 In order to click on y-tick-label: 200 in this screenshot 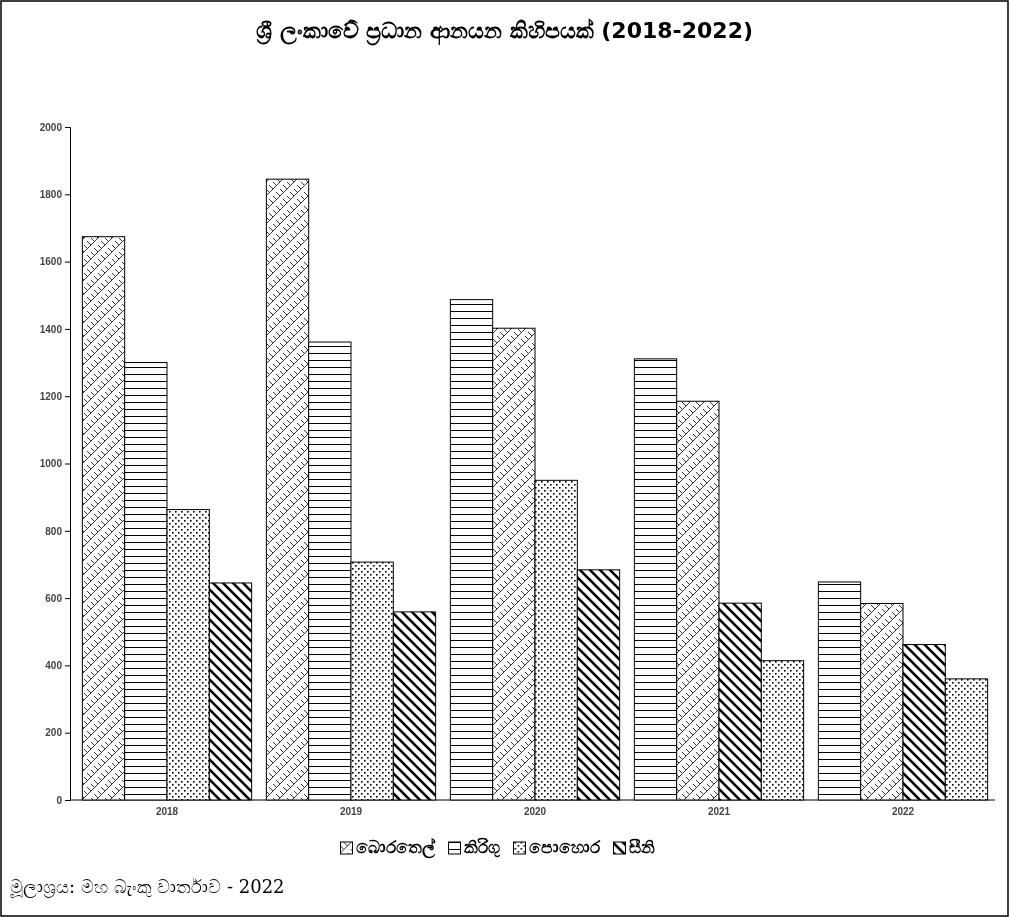, I will do `click(54, 733)`.